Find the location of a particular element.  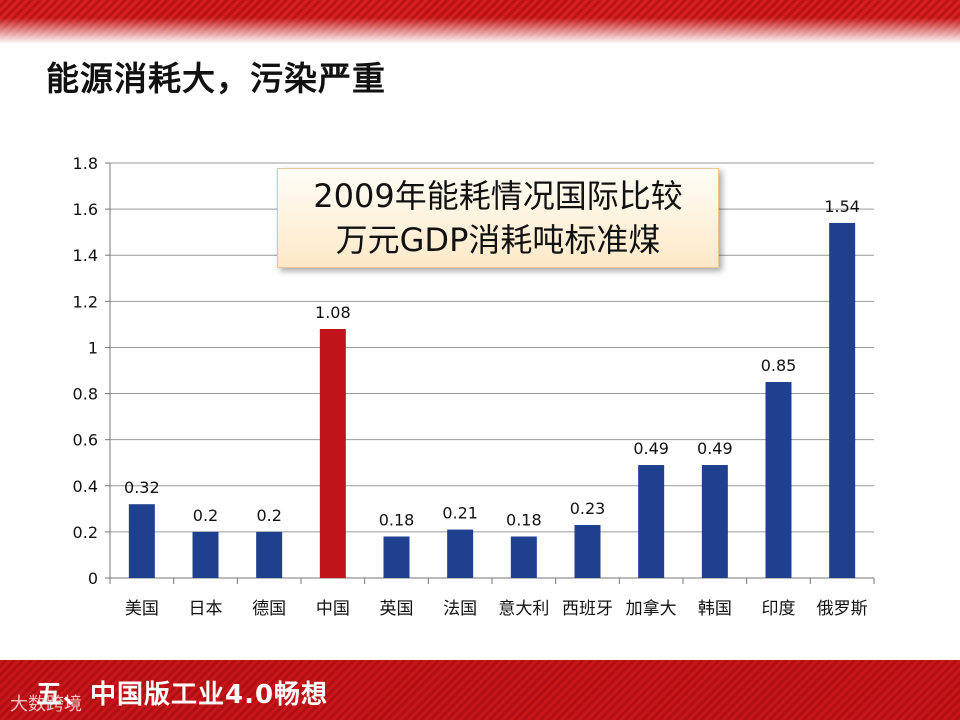

y-tick-label: 0.2 is located at coordinates (85, 532).